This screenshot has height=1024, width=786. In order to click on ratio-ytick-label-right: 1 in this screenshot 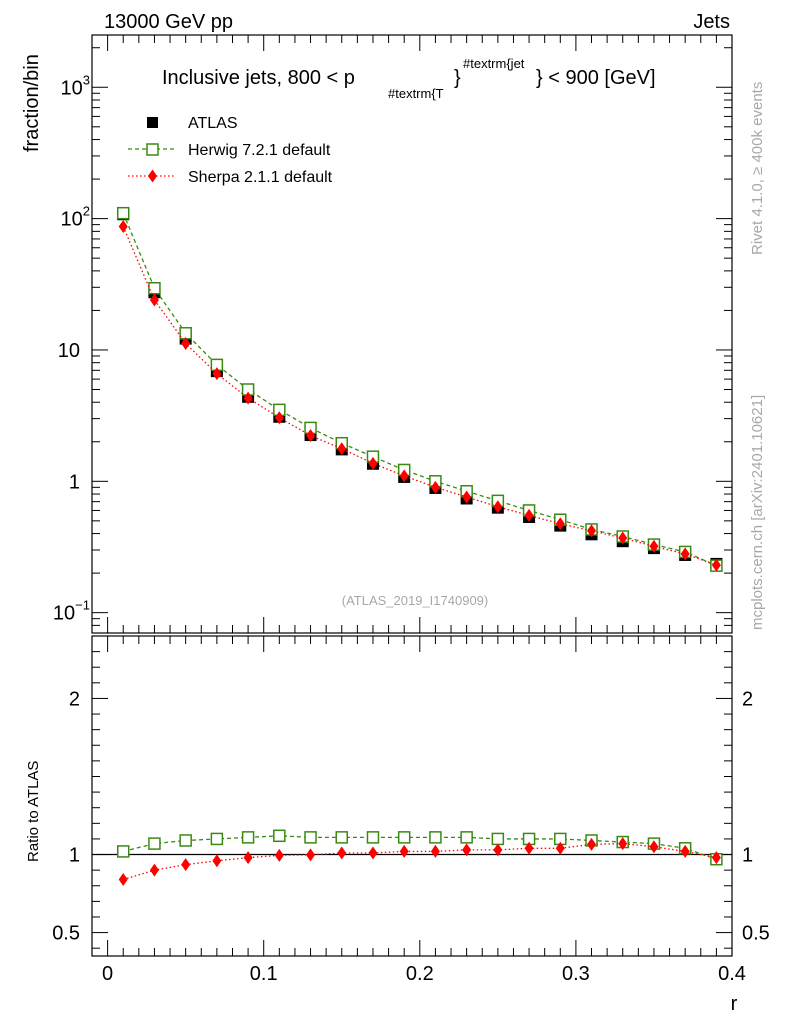, I will do `click(747, 856)`.